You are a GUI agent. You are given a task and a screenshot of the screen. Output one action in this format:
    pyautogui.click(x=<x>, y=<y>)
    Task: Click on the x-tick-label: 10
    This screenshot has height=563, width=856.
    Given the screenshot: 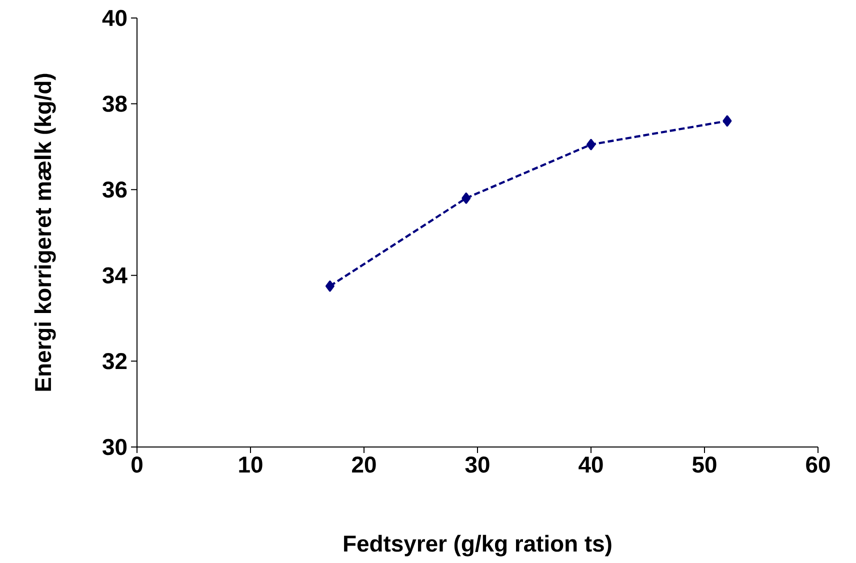 What is the action you would take?
    pyautogui.click(x=250, y=464)
    